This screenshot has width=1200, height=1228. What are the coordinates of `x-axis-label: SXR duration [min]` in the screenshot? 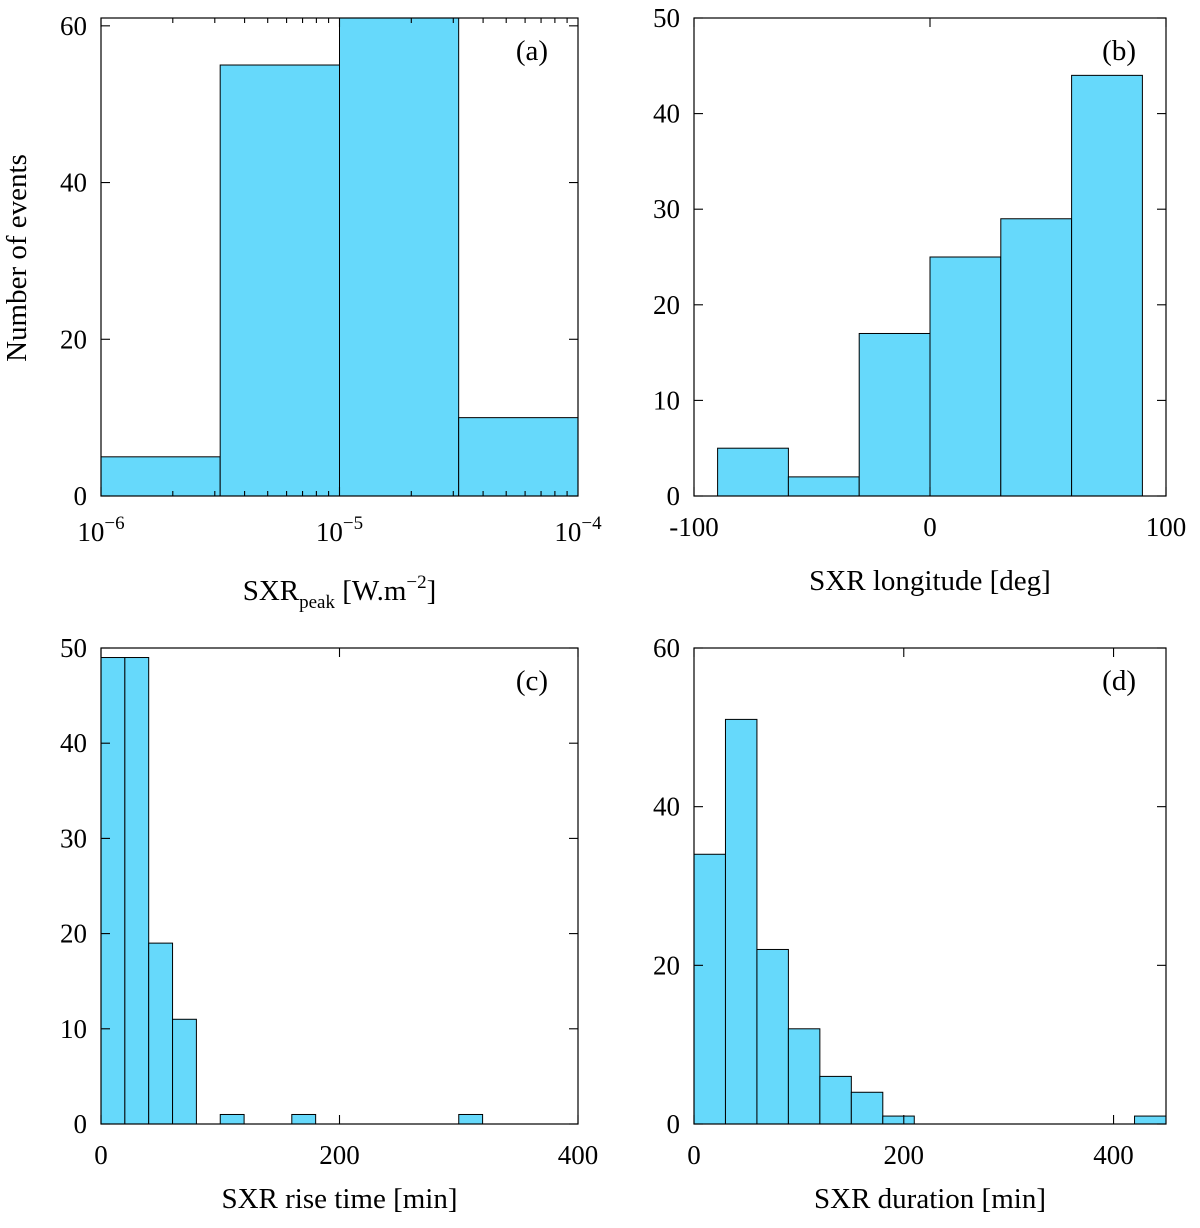 It's located at (930, 1199).